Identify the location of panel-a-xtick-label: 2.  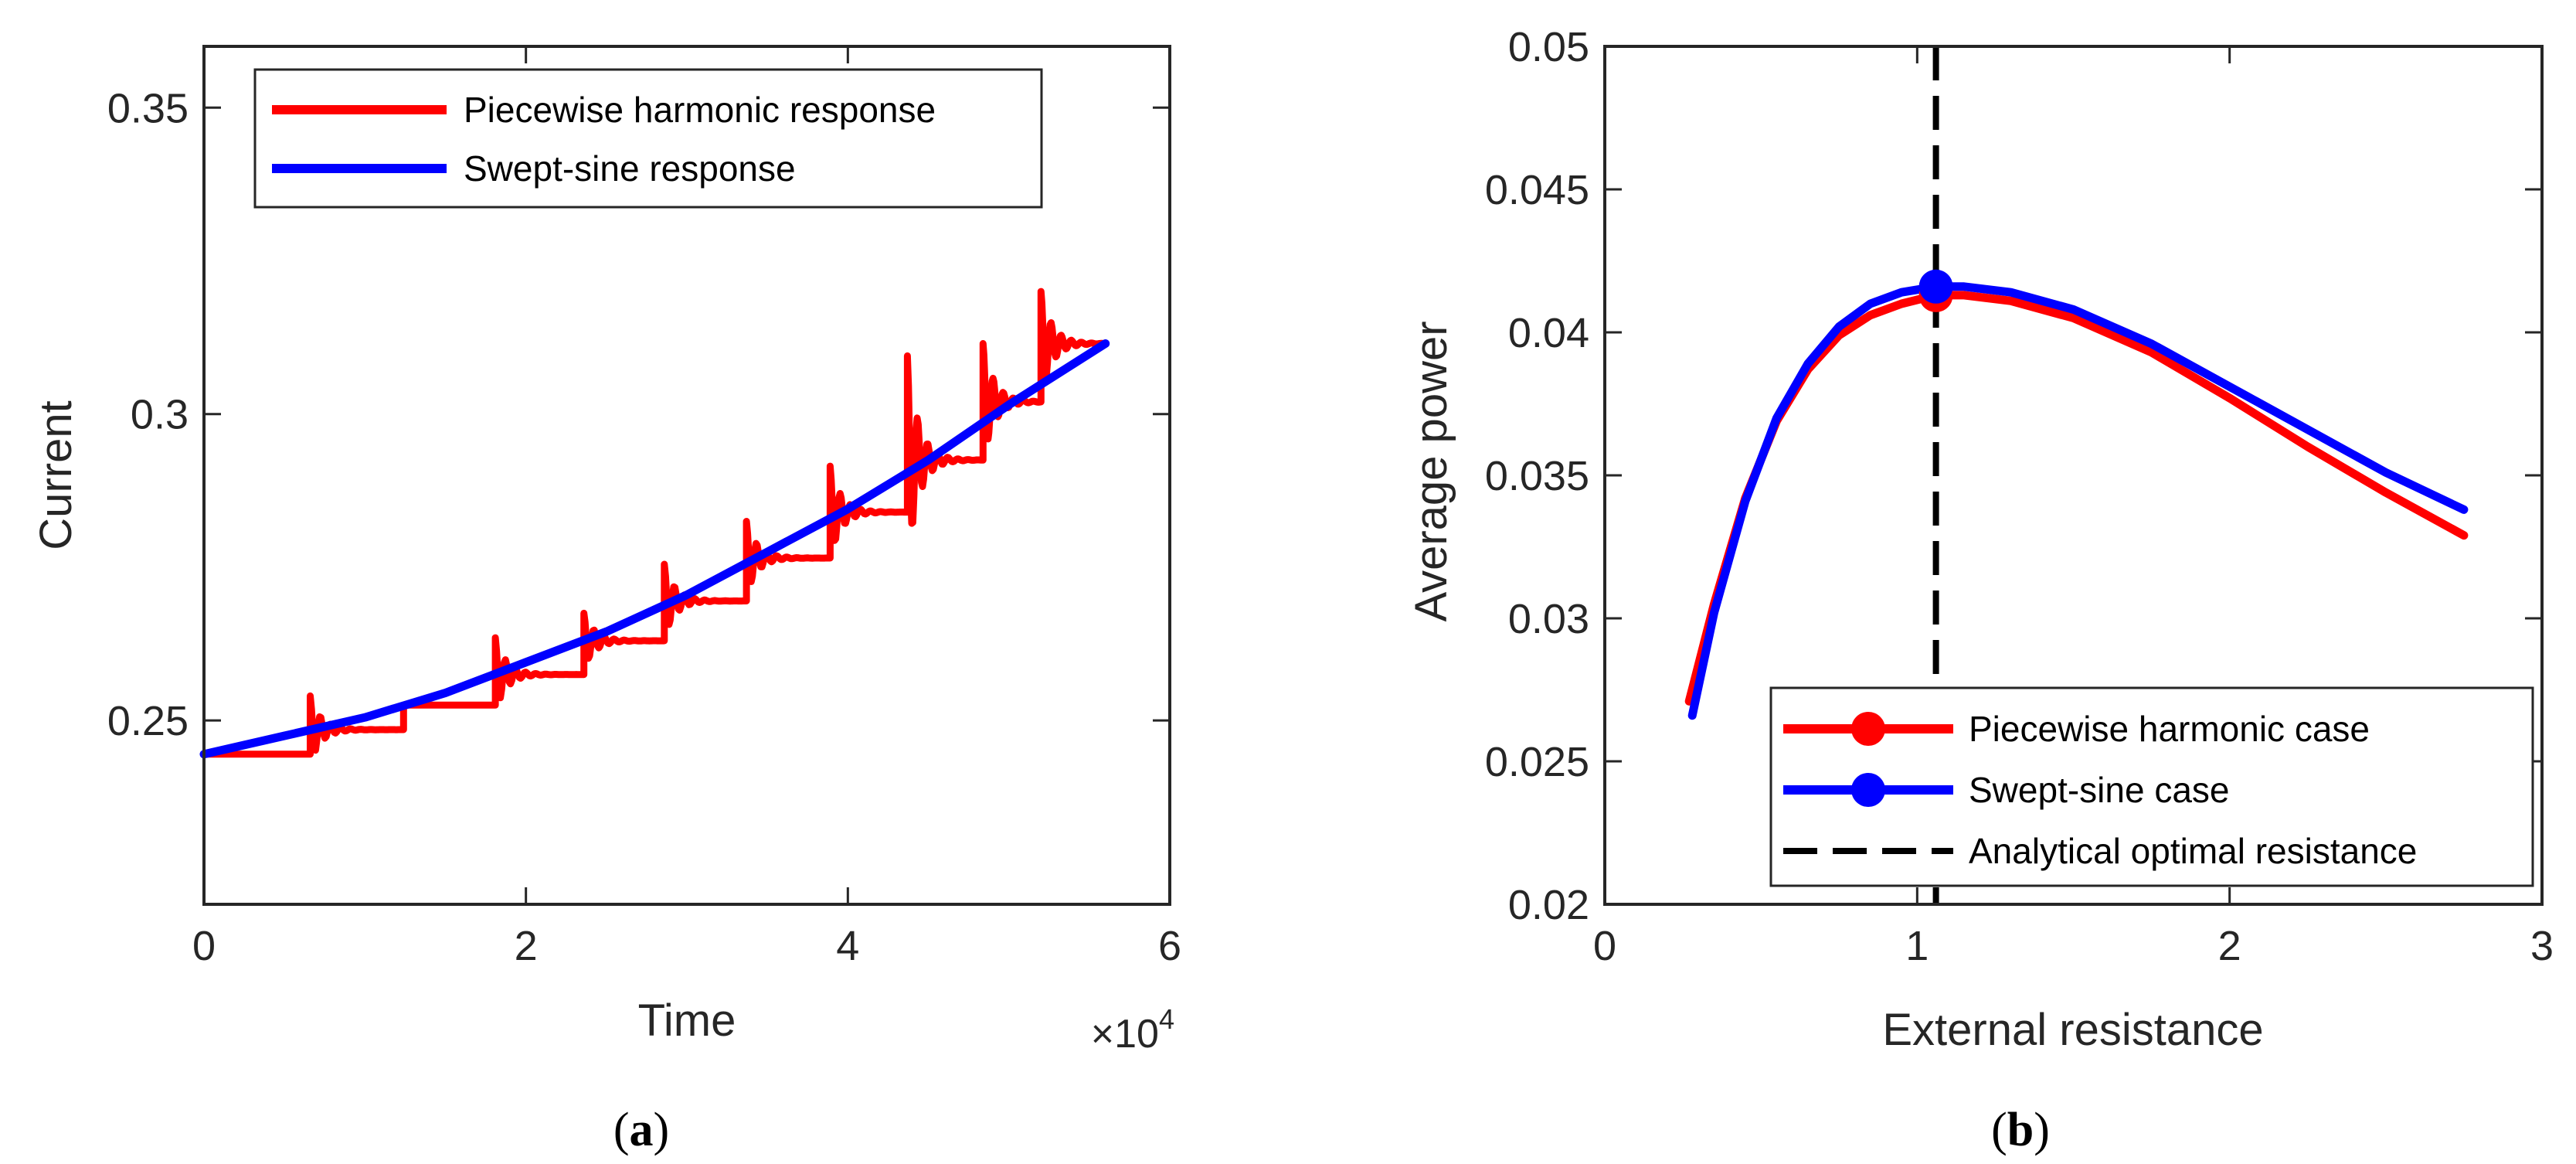
(526, 946).